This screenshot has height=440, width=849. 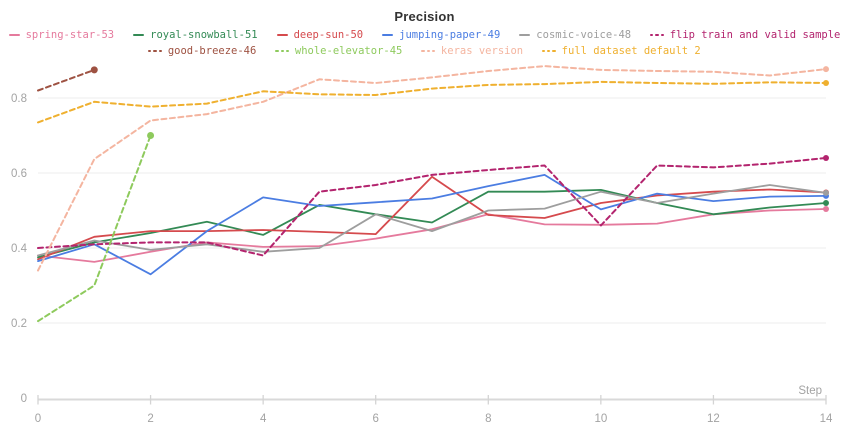 I want to click on legend-label: flip train and valid sample, so click(x=755, y=35).